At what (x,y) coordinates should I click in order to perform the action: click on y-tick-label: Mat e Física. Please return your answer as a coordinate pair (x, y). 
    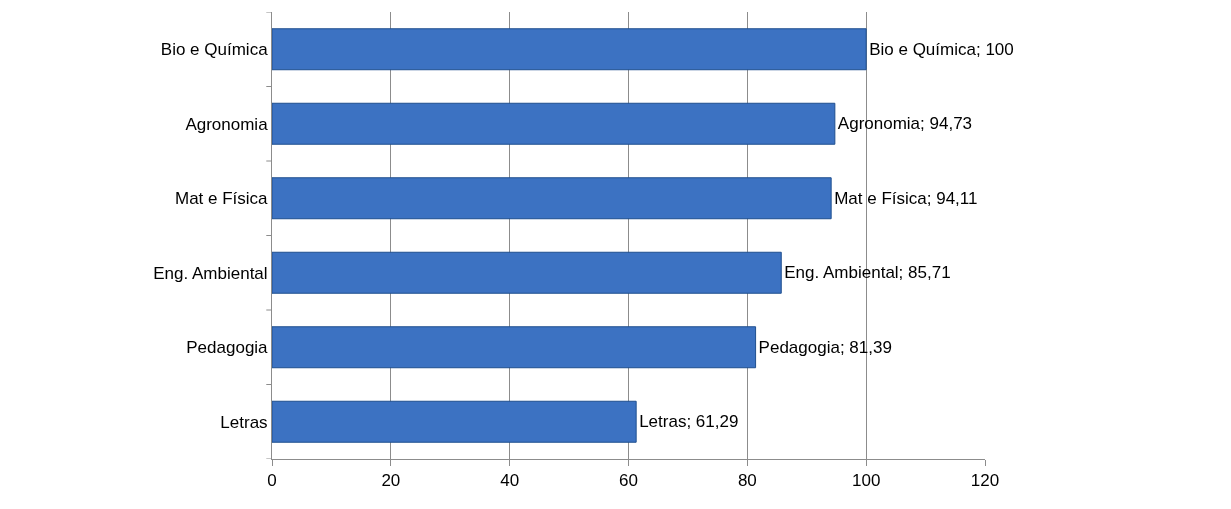
    Looking at the image, I should click on (222, 199).